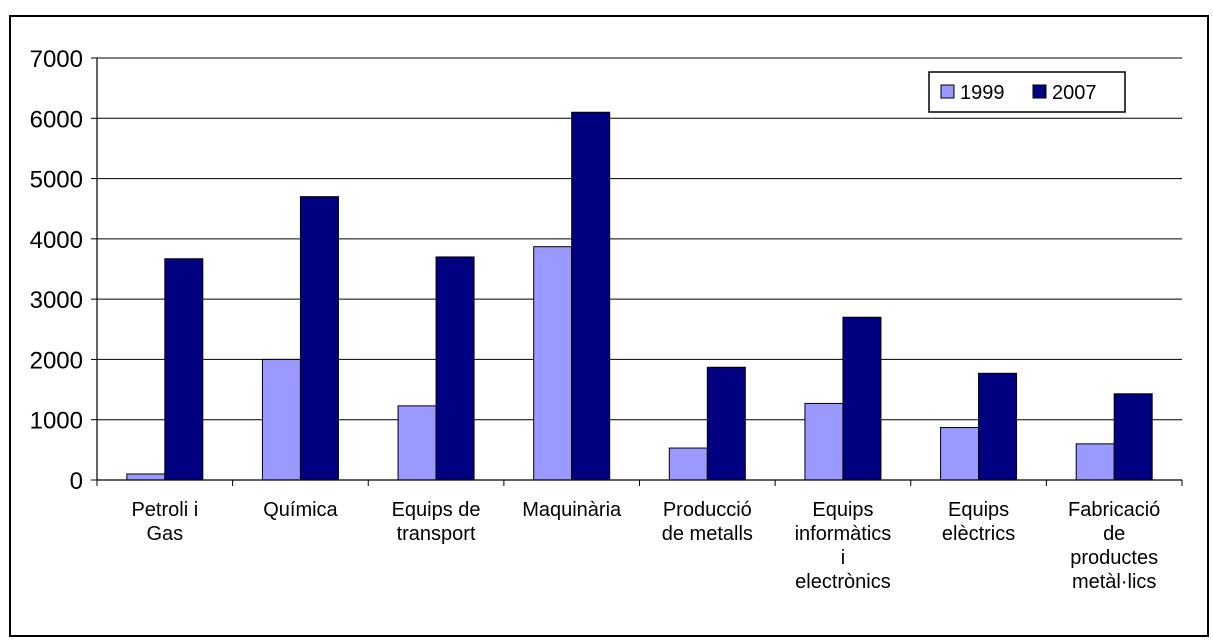 This screenshot has height=640, width=1213. Describe the element at coordinates (843, 558) in the screenshot. I see `x-category-label-line: i` at that location.